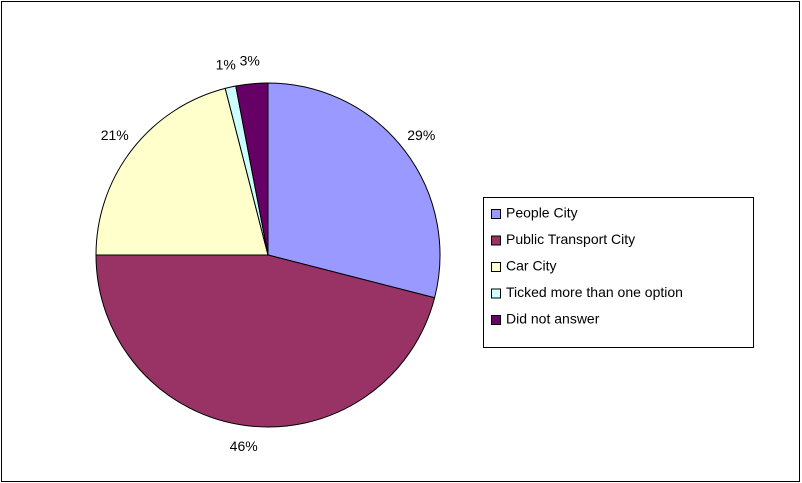  I want to click on data-label: 1%, so click(226, 64).